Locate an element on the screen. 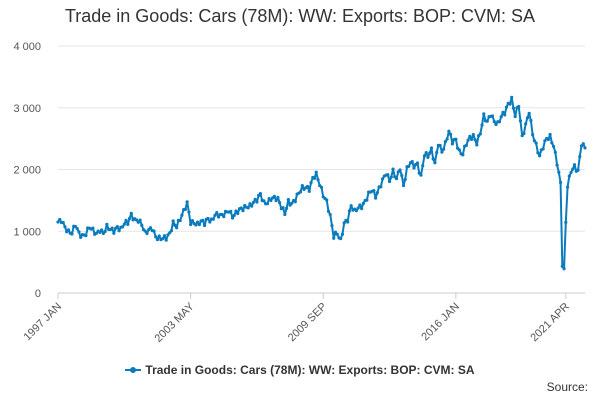 Image resolution: width=600 pixels, height=400 pixels. x-tick-label: 2009 SEP is located at coordinates (308, 323).